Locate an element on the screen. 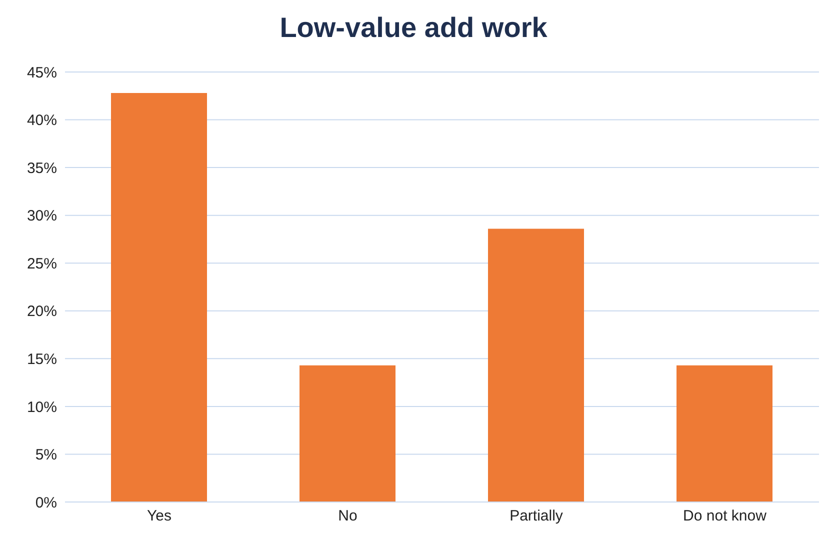 This screenshot has height=544, width=827. y-tick-label: 35% is located at coordinates (41, 168).